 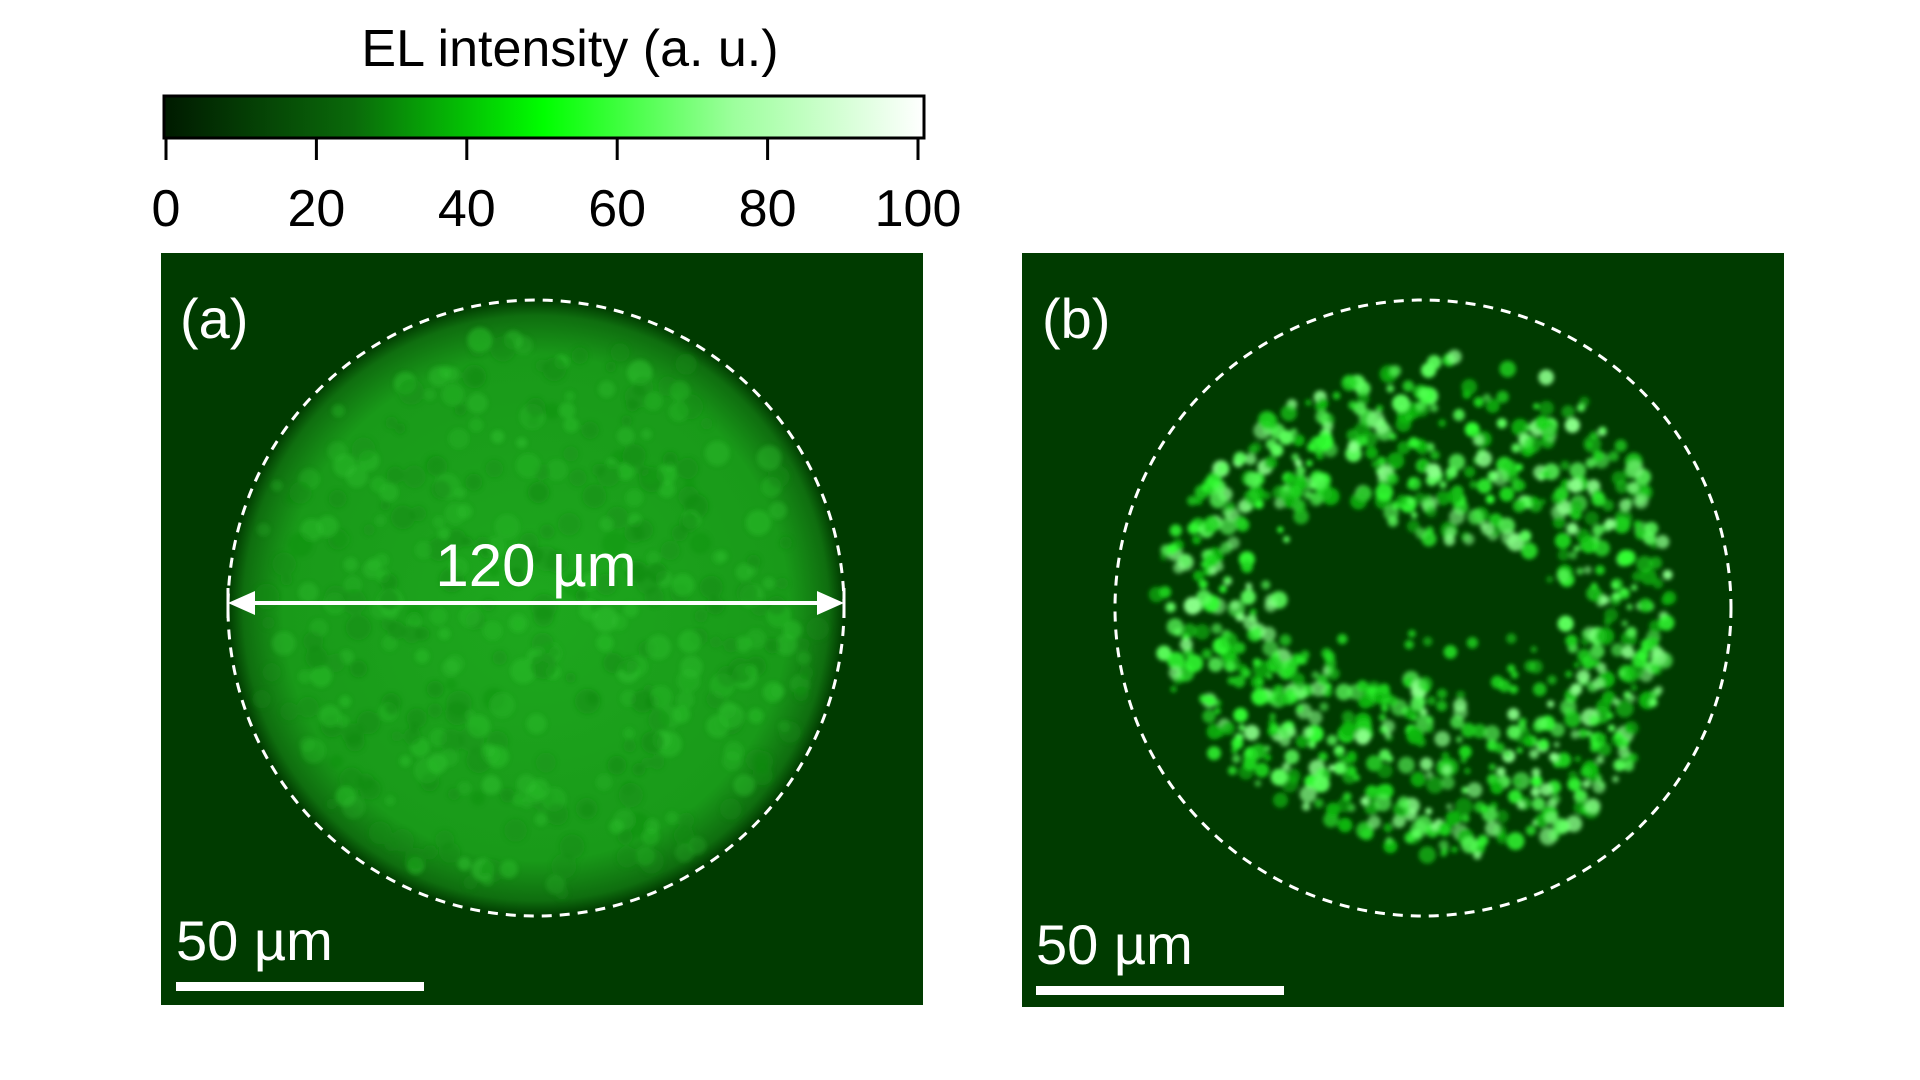 I want to click on panel-b-scale-bar-label: 50 µm, so click(x=1114, y=944).